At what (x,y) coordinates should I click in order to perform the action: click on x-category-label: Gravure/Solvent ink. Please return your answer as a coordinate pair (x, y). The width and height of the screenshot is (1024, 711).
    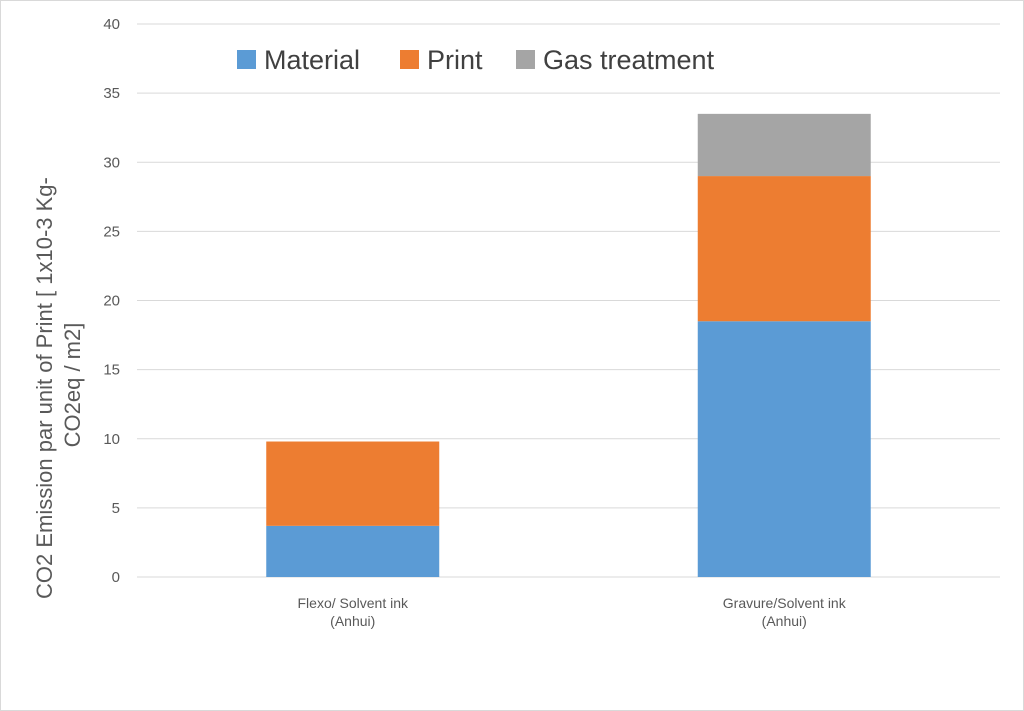
    Looking at the image, I should click on (785, 603).